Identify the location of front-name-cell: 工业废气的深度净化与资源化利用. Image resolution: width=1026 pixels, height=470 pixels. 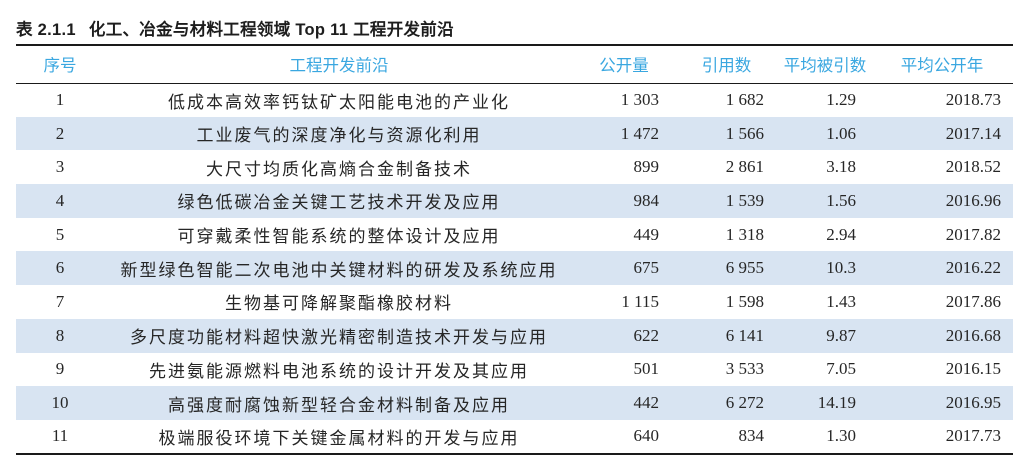
(339, 136).